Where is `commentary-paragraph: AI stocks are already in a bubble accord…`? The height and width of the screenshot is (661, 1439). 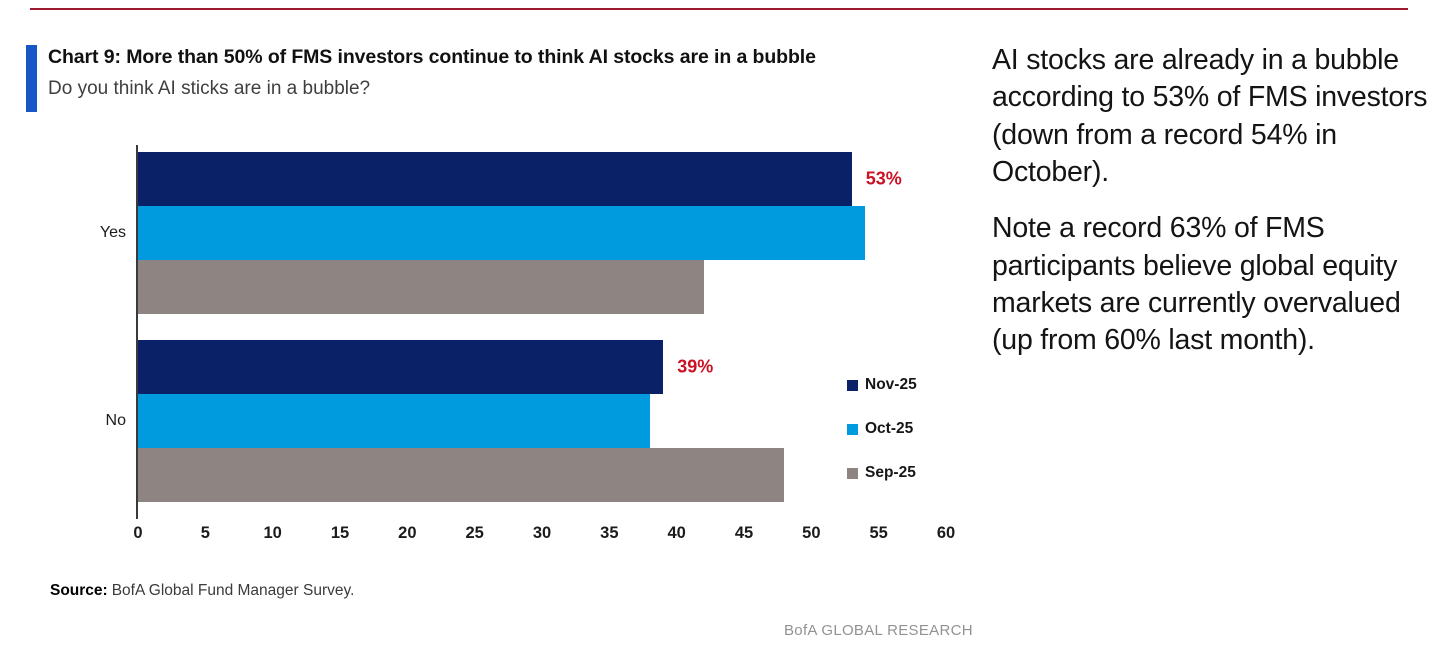 commentary-paragraph: AI stocks are already in a bubble accord… is located at coordinates (1210, 116).